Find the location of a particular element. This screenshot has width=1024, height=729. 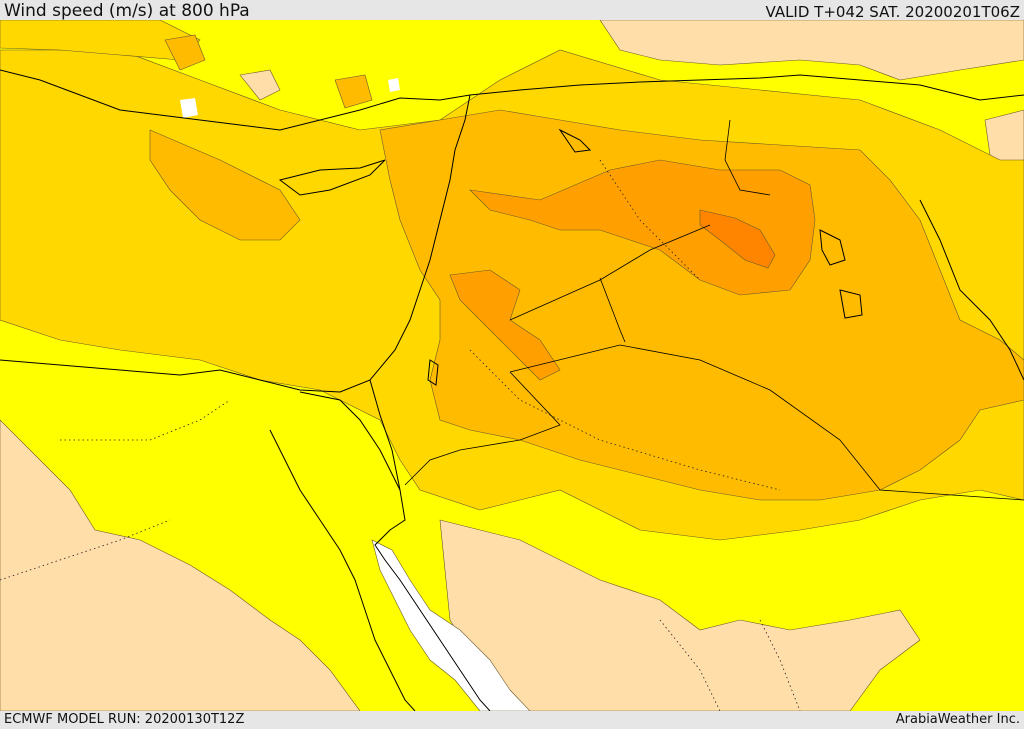

band-light-patch-nw is located at coordinates (260, 85).